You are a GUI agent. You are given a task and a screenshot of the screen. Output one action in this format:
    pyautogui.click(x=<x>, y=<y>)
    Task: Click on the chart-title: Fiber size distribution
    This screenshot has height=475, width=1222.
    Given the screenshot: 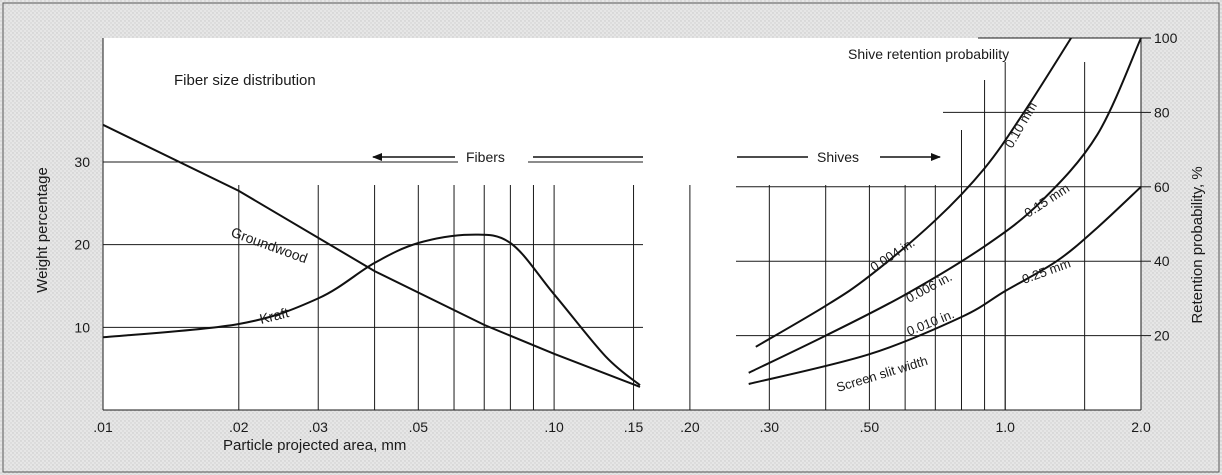 What is the action you would take?
    pyautogui.click(x=245, y=80)
    